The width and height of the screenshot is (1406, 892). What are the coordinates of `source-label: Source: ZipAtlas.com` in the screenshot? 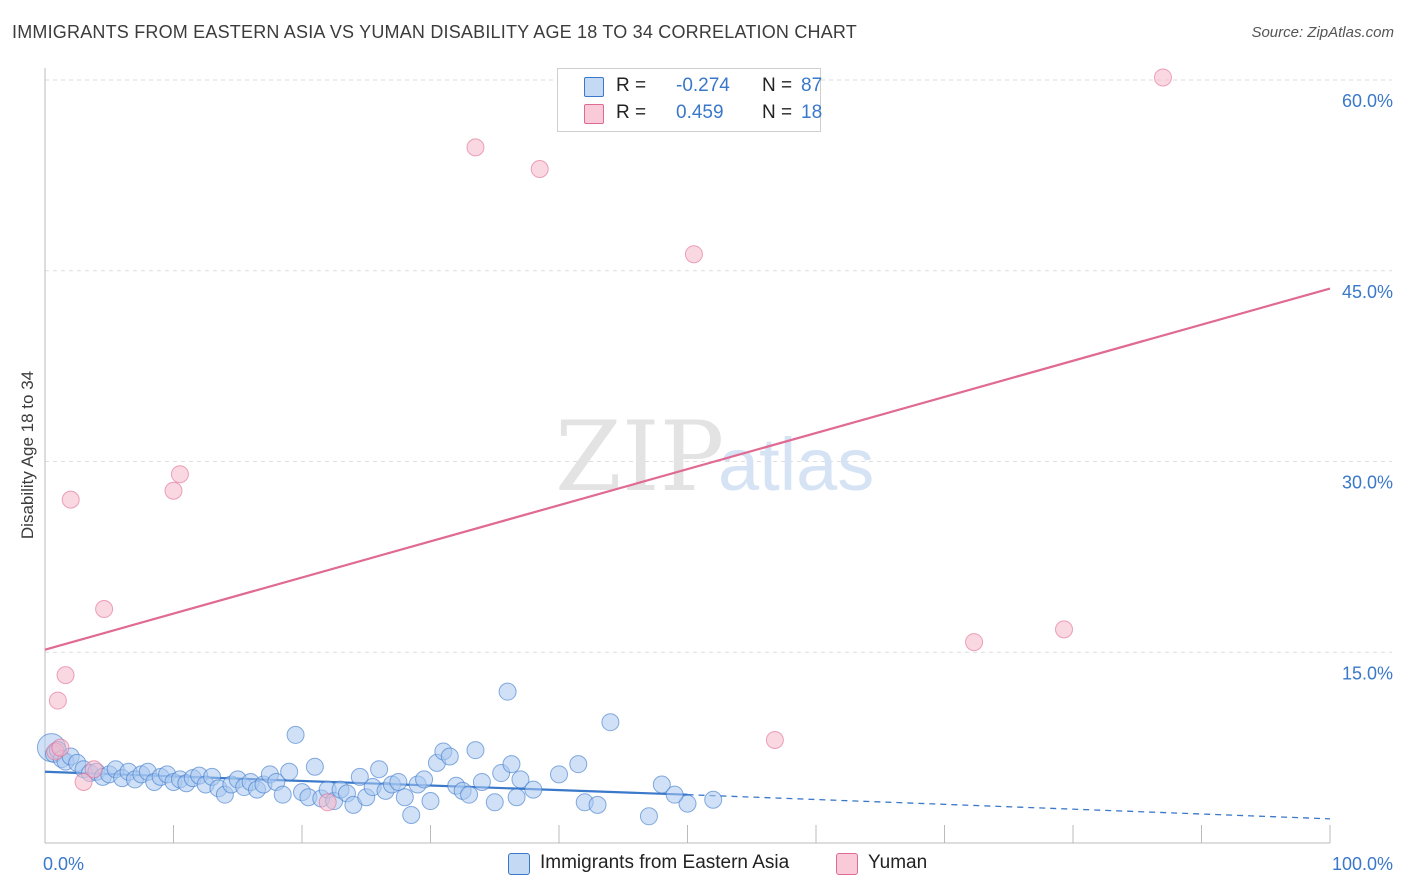 It's located at (1322, 32).